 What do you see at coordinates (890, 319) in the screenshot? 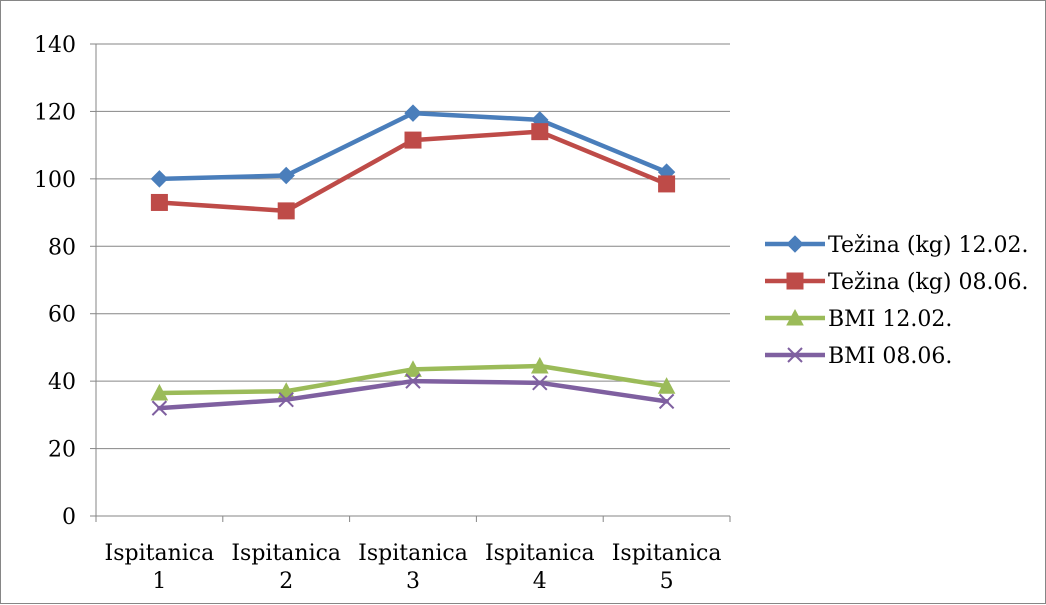
I see `legend-label: BMI 12.02.` at bounding box center [890, 319].